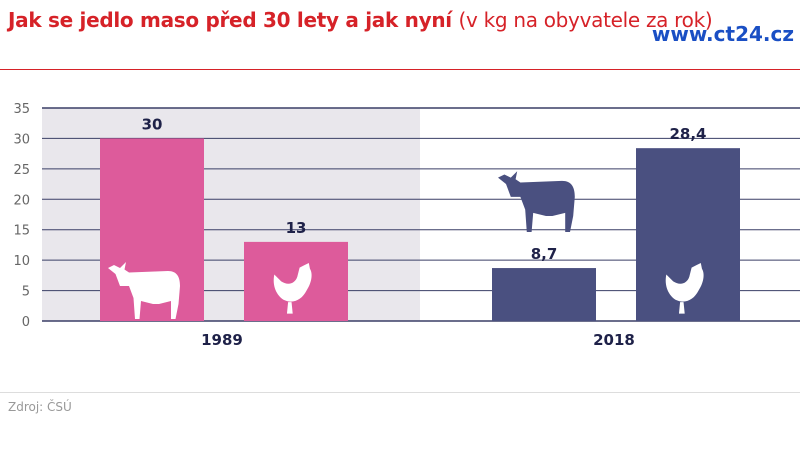 This screenshot has width=800, height=449. I want to click on y-tick-label: 5, so click(26, 292).